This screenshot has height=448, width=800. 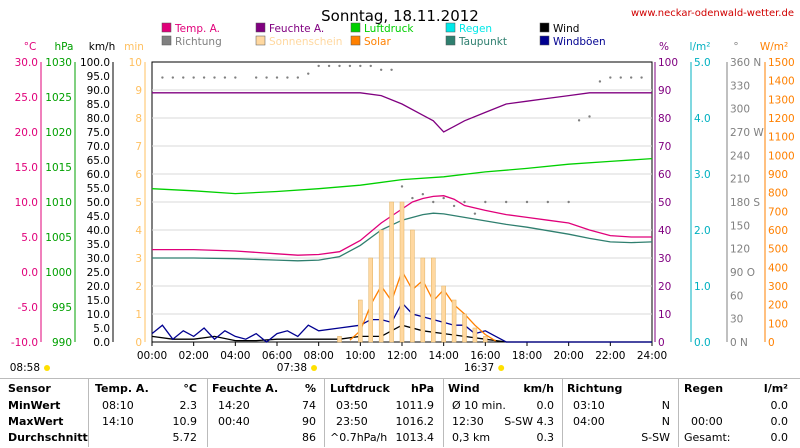 What do you see at coordinates (305, 42) in the screenshot?
I see `legend-label: Sonnenschein` at bounding box center [305, 42].